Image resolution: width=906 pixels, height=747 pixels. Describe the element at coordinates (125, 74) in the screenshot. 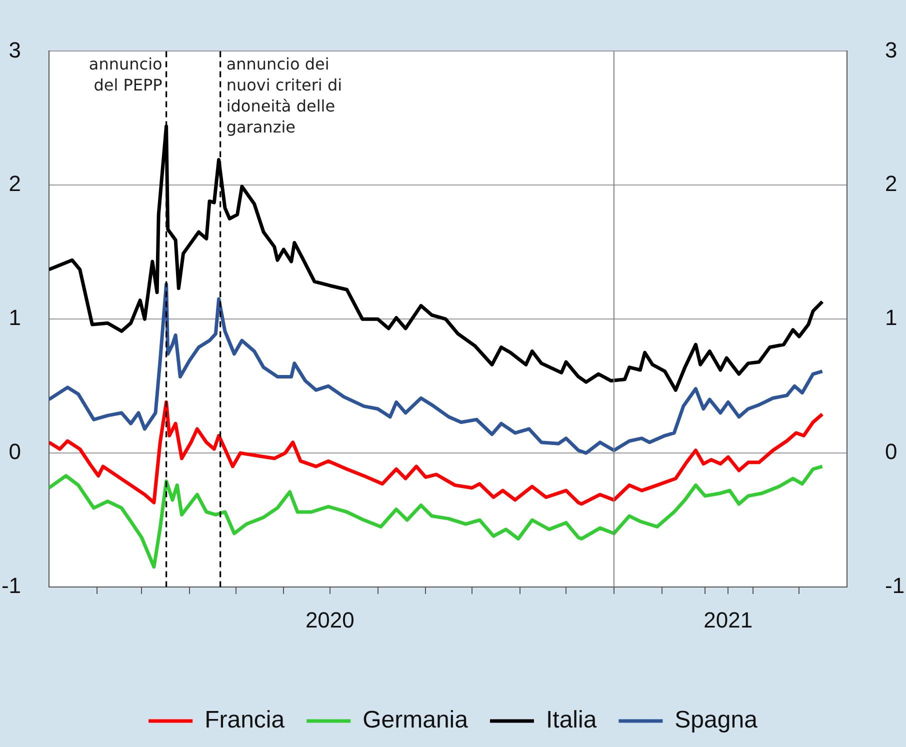

I see `ref-line-label: annuncio del PEPP` at that location.